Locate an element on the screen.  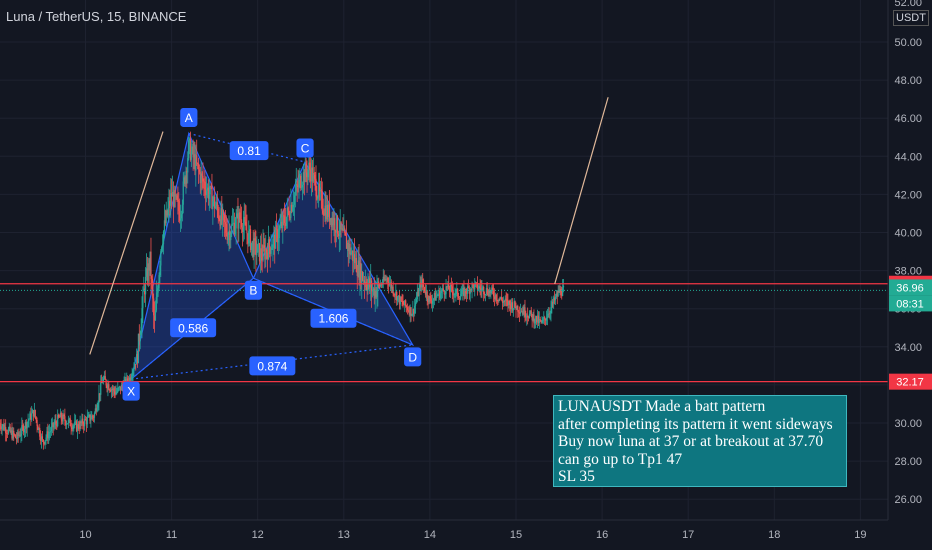
price-tag-text: 36.96 is located at coordinates (910, 288).